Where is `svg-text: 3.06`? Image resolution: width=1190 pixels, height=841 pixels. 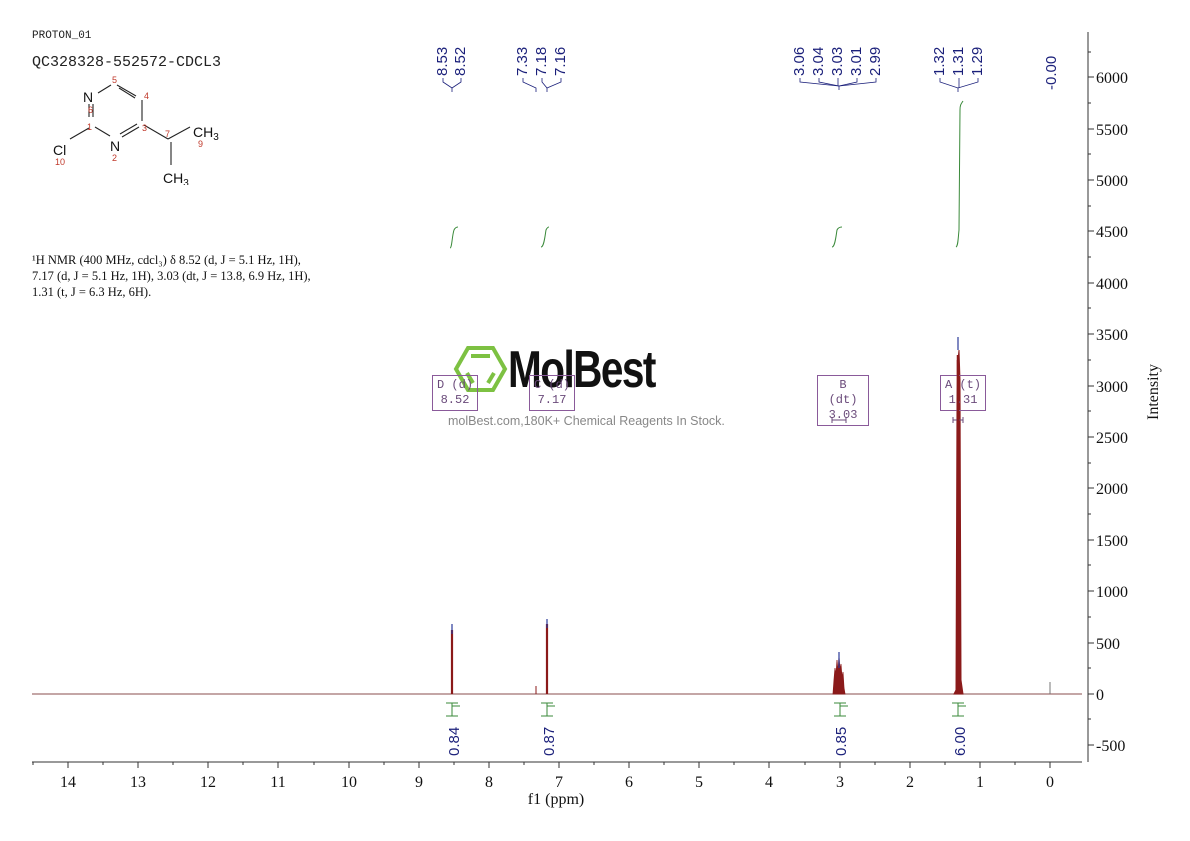 svg-text: 3.06 is located at coordinates (799, 61).